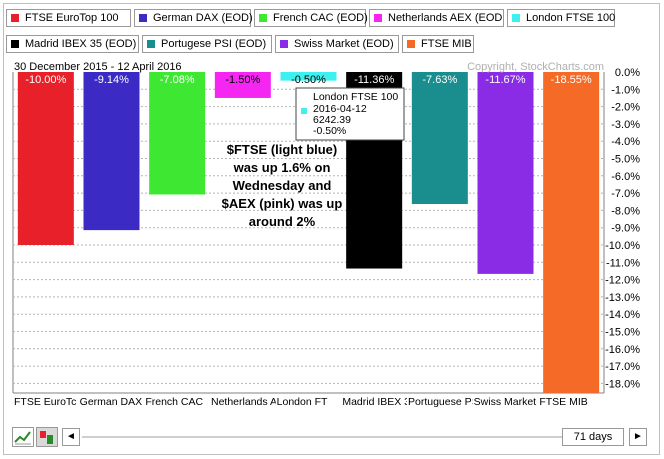  I want to click on y-tick-label: -9.0%, so click(625, 229).